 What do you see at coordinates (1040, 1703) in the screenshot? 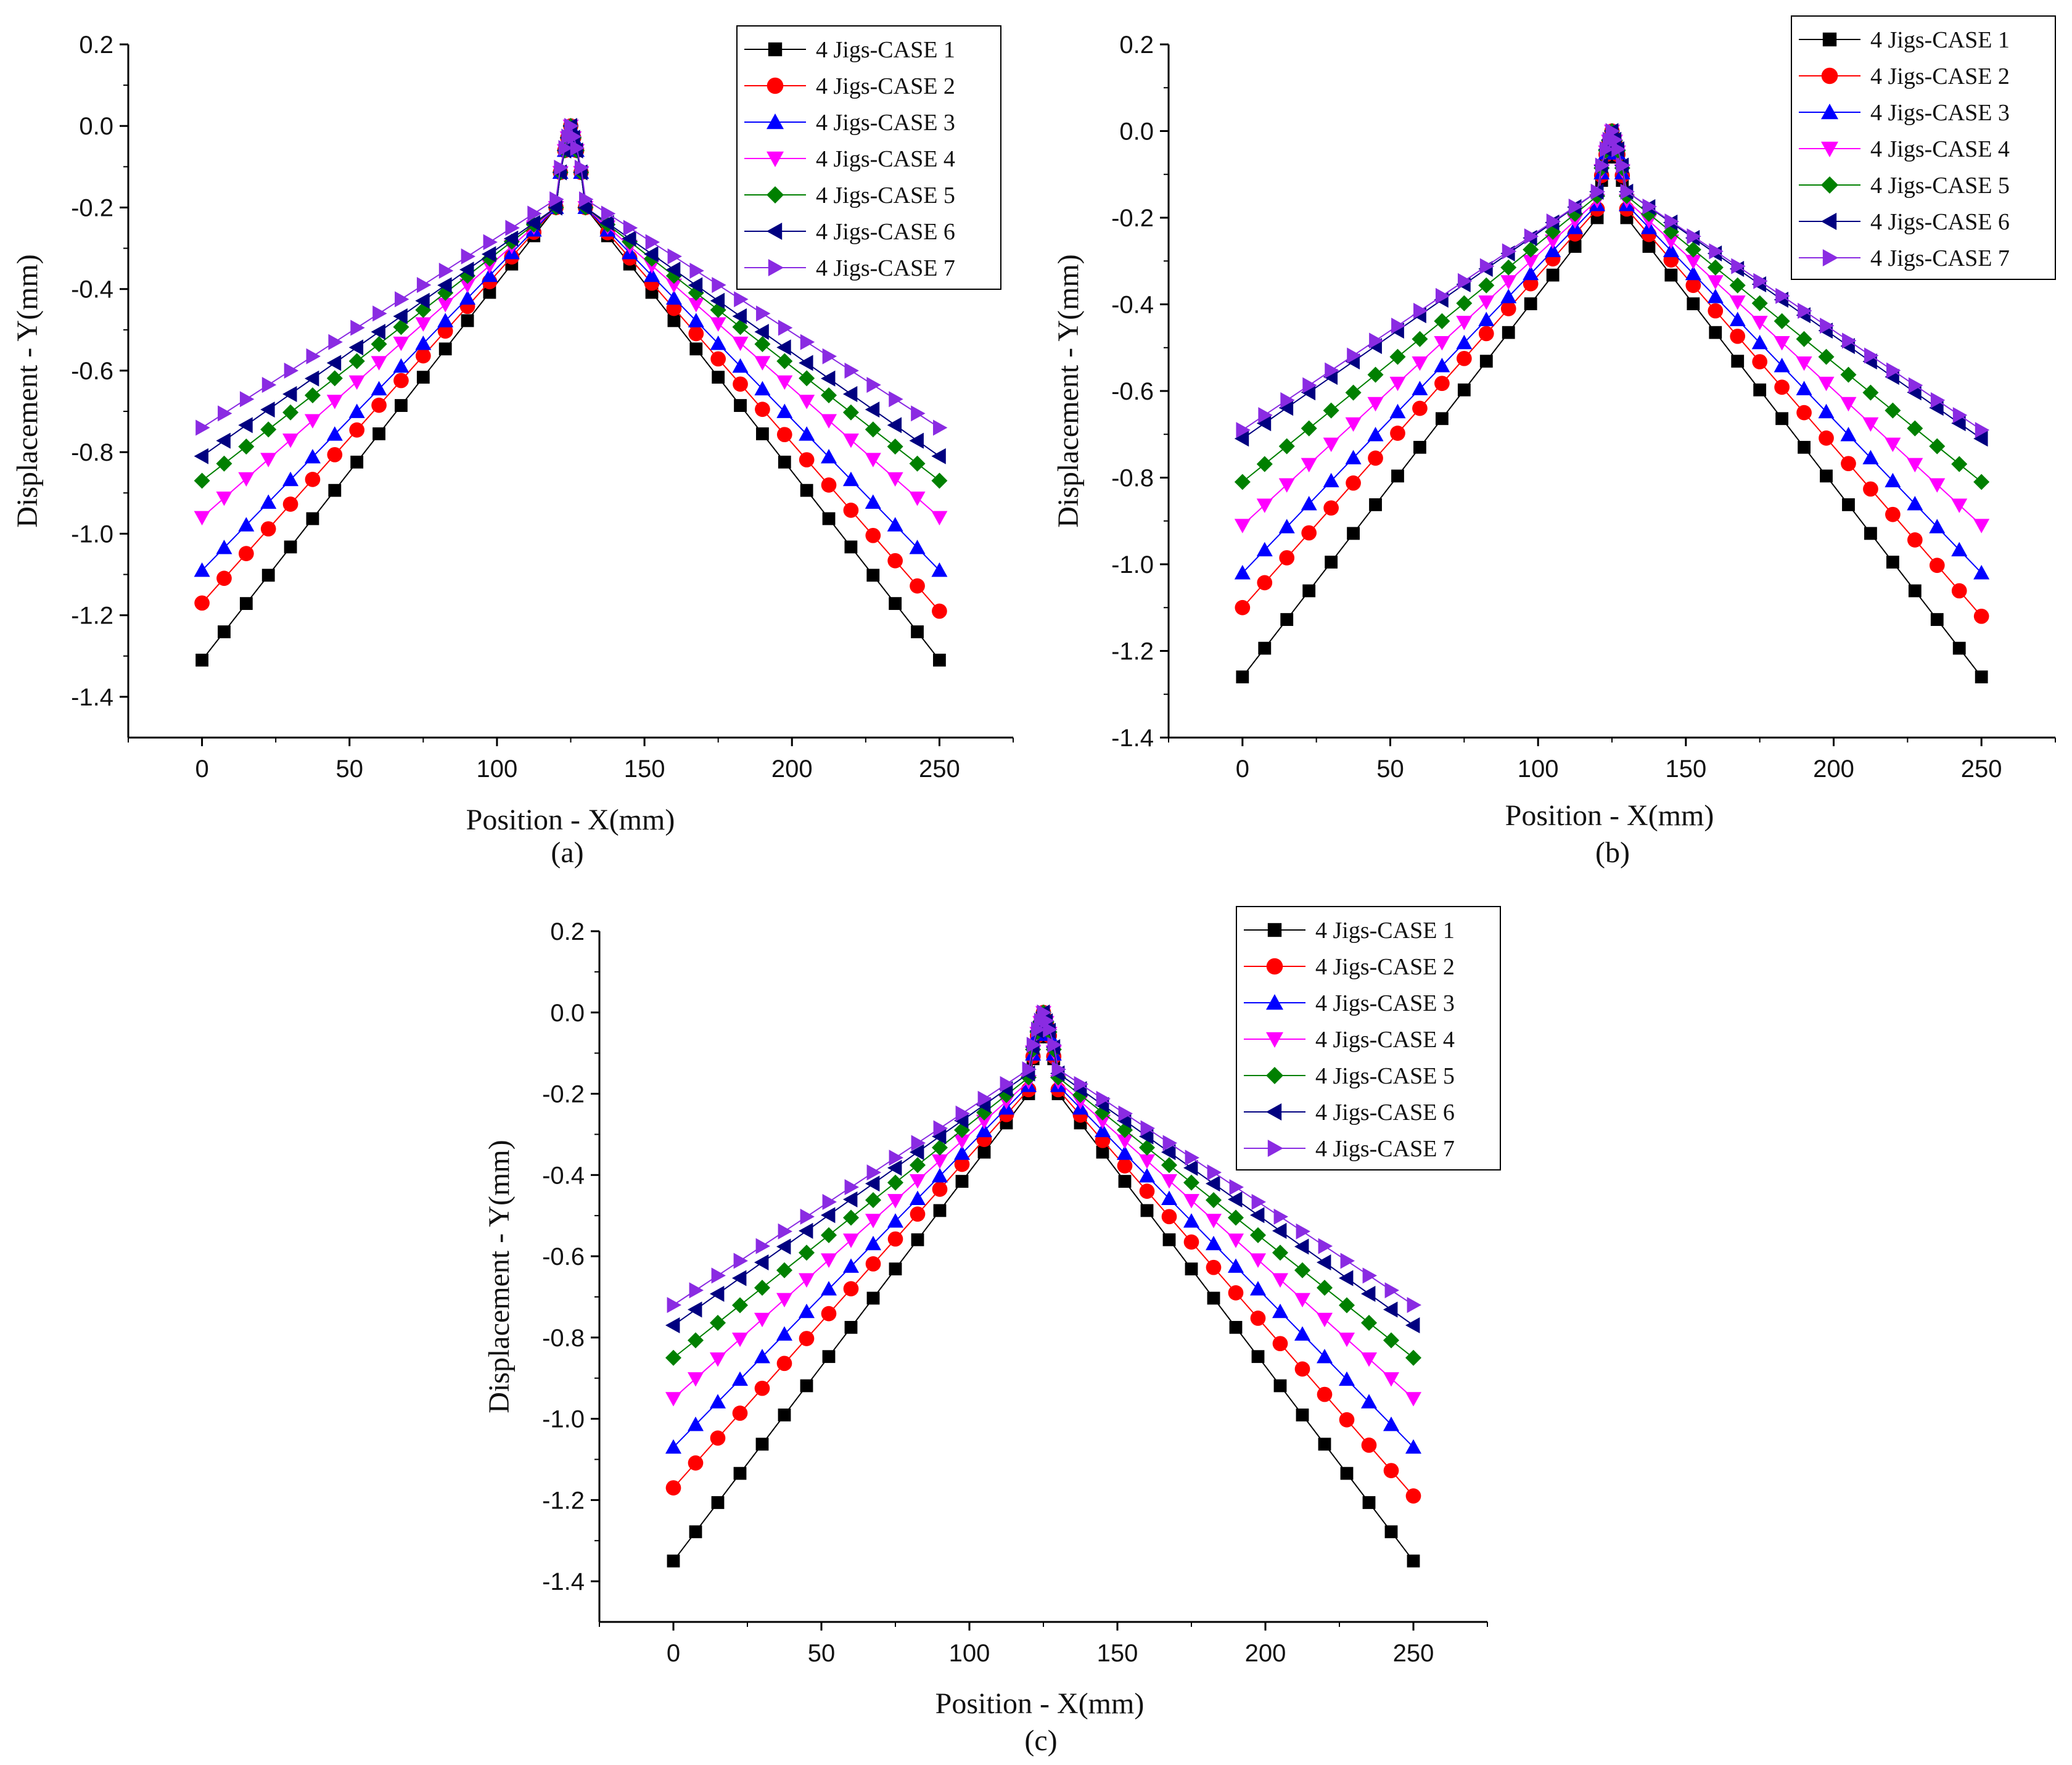
I see `x-axis-title: Position - X(mm)` at bounding box center [1040, 1703].